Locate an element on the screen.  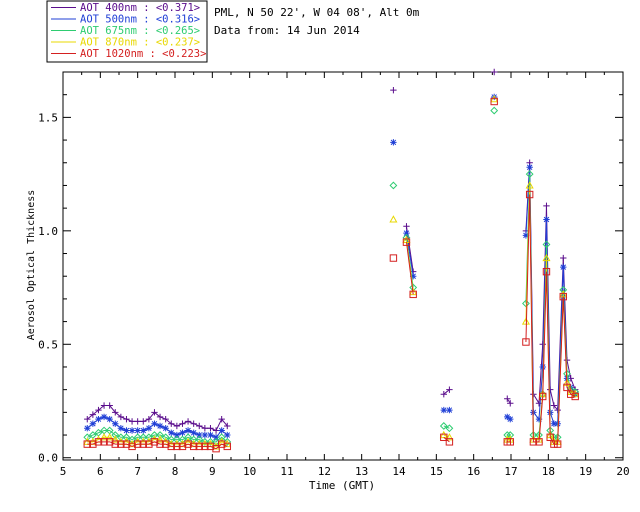
x-tick-label: 14 is located at coordinates (399, 471).